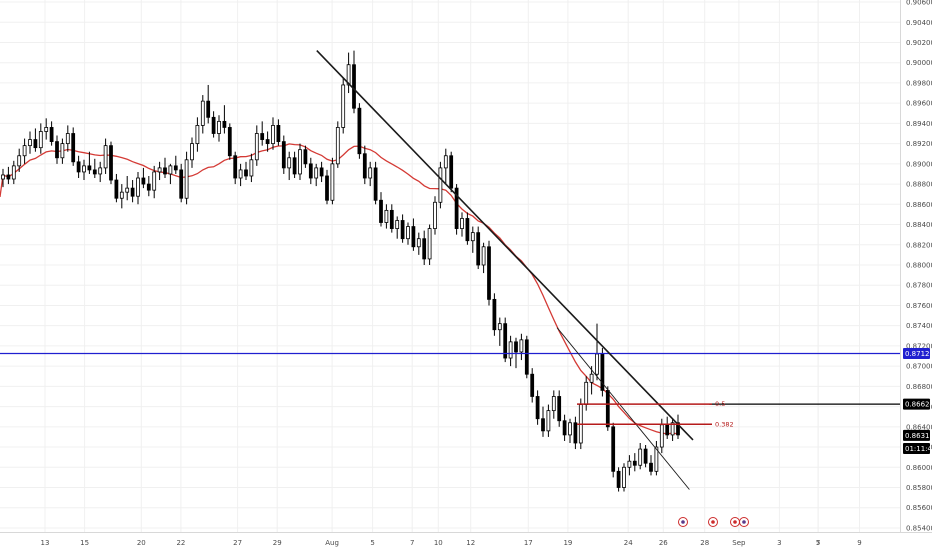  Describe the element at coordinates (451, 543) in the screenshot. I see `time-axis: 13 15 20 22 27 29 Aug 5 7 10 12 17 19 24 26 28 Sep 3 57 9` at that location.